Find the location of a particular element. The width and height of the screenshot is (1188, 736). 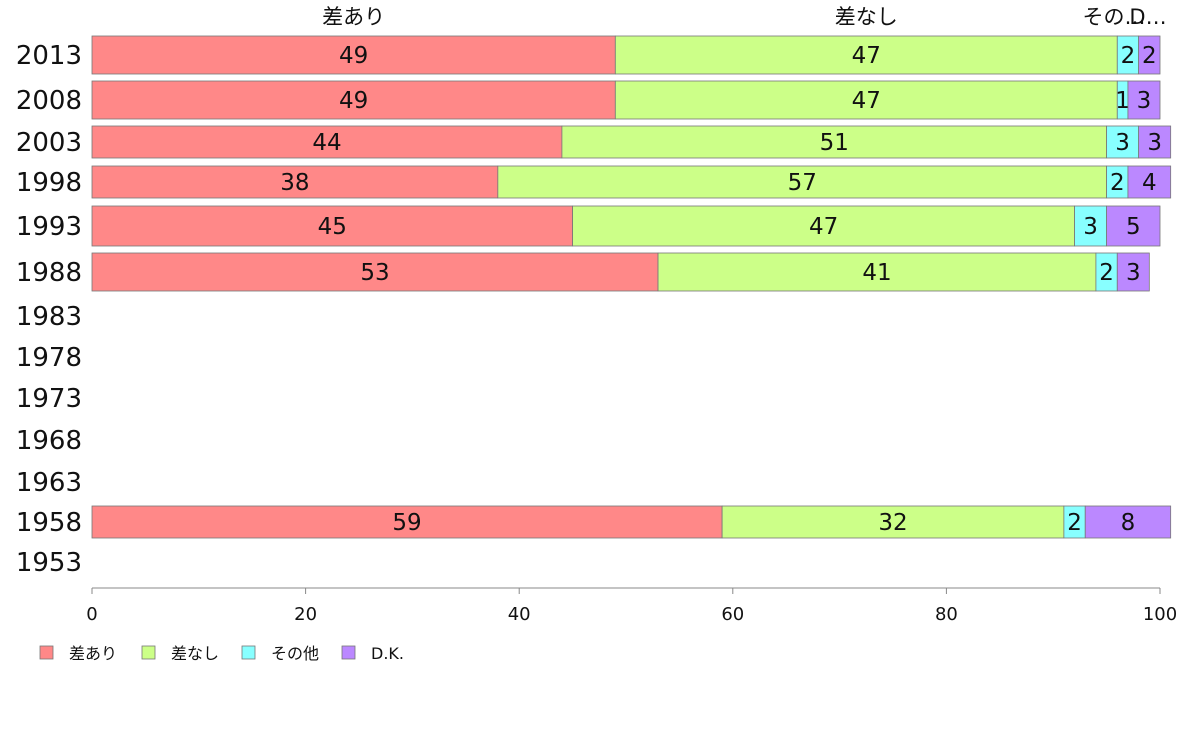

data-label-2013-2: 47 is located at coordinates (866, 56).